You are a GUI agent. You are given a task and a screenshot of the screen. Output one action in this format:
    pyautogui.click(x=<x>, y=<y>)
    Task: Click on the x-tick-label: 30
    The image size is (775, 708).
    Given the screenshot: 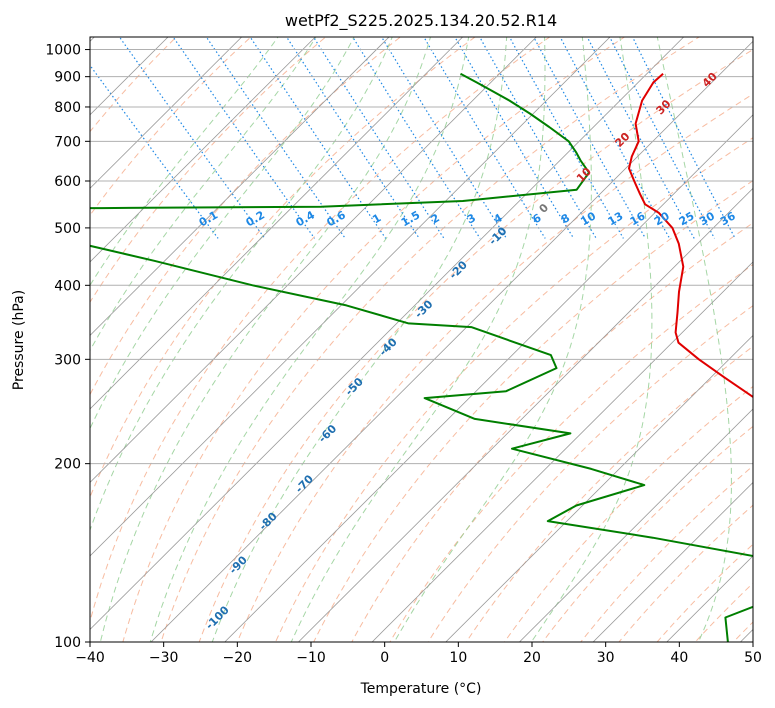 What is the action you would take?
    pyautogui.click(x=606, y=658)
    